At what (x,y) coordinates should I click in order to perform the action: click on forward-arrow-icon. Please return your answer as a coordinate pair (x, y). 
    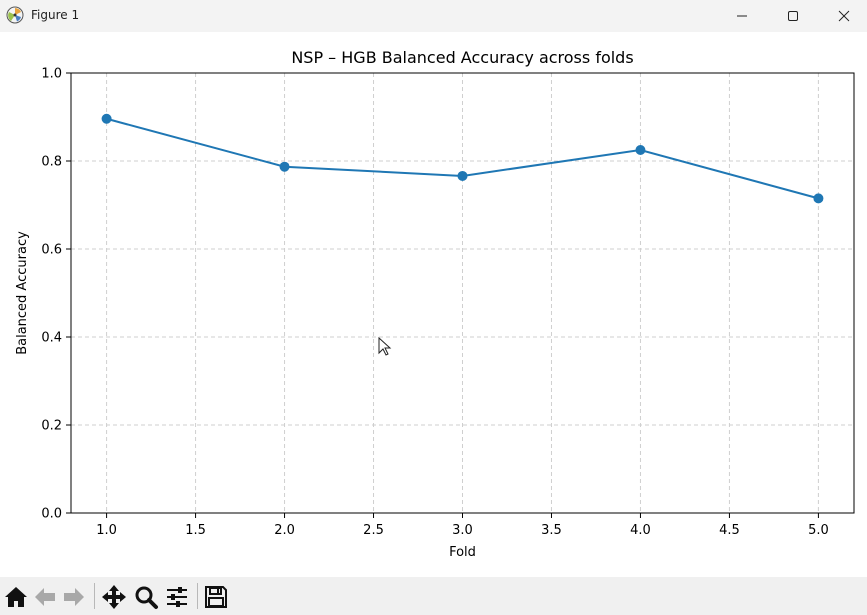
    Looking at the image, I should click on (74, 597).